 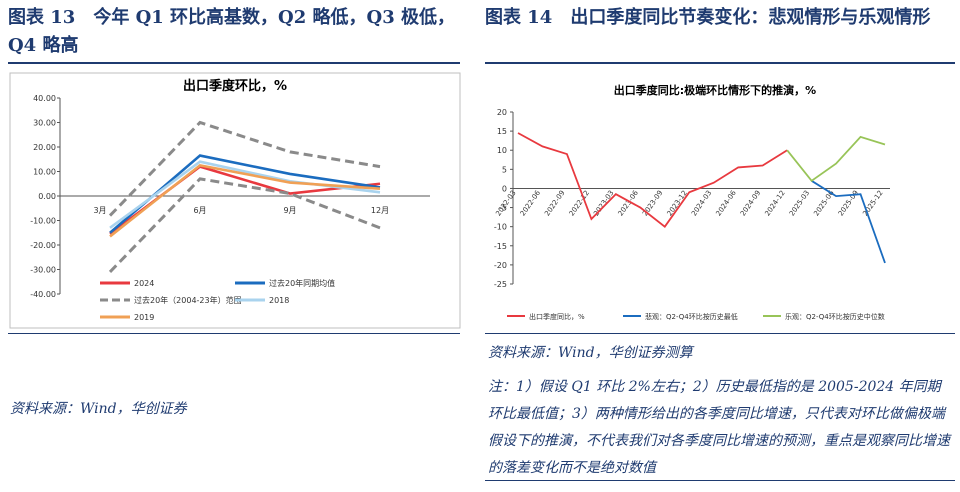 I want to click on legend-label: 2024, so click(x=144, y=283).